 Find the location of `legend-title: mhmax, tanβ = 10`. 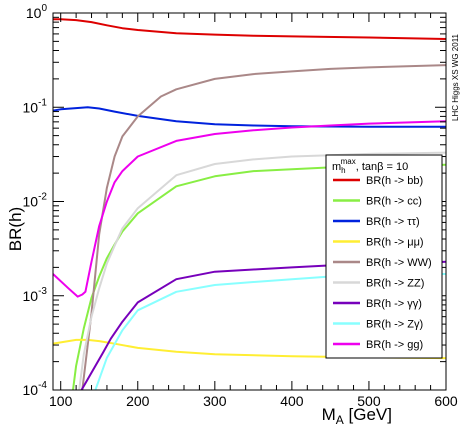

legend-title: mhmax, tanβ = 10 is located at coordinates (370, 166).